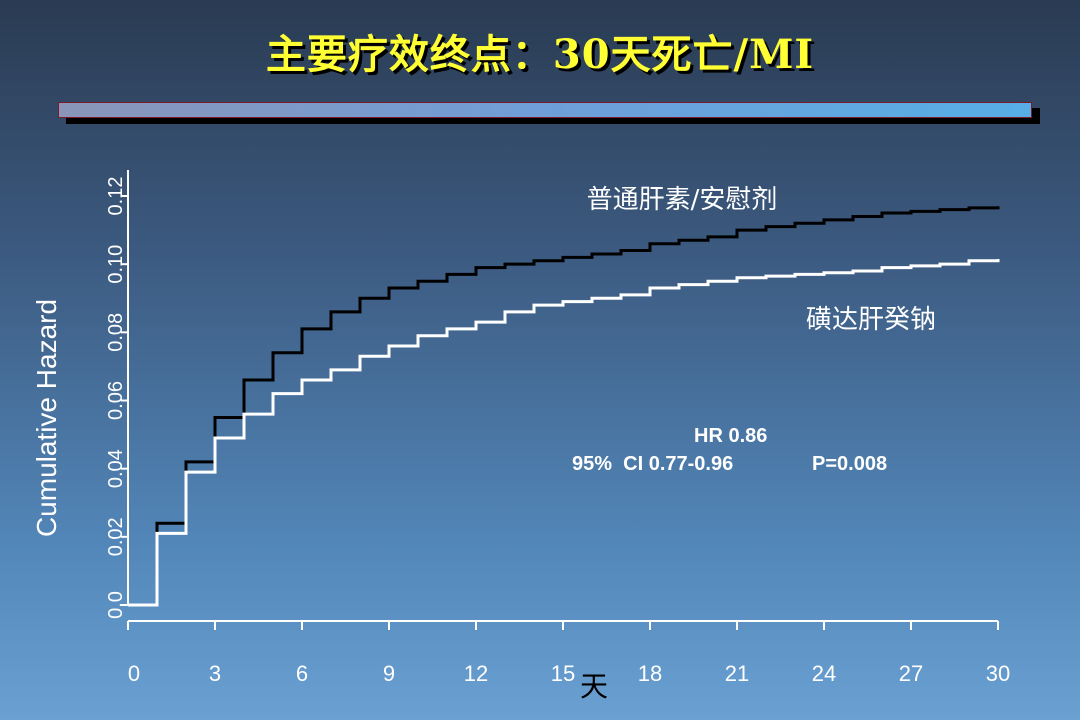  I want to click on x-tick-label: 9, so click(389, 673).